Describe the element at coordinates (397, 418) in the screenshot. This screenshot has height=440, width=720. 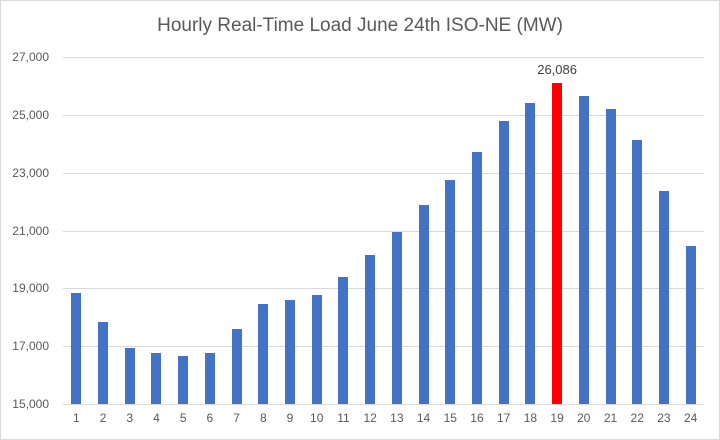
I see `x-tick-label-hour-13: 13` at that location.